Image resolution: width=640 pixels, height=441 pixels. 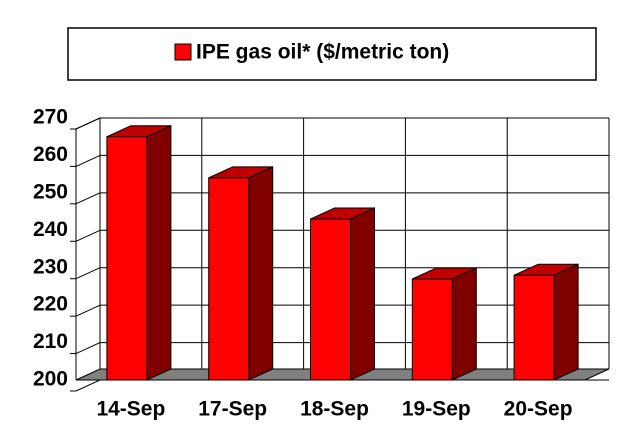 I want to click on legend-box, so click(x=332, y=54).